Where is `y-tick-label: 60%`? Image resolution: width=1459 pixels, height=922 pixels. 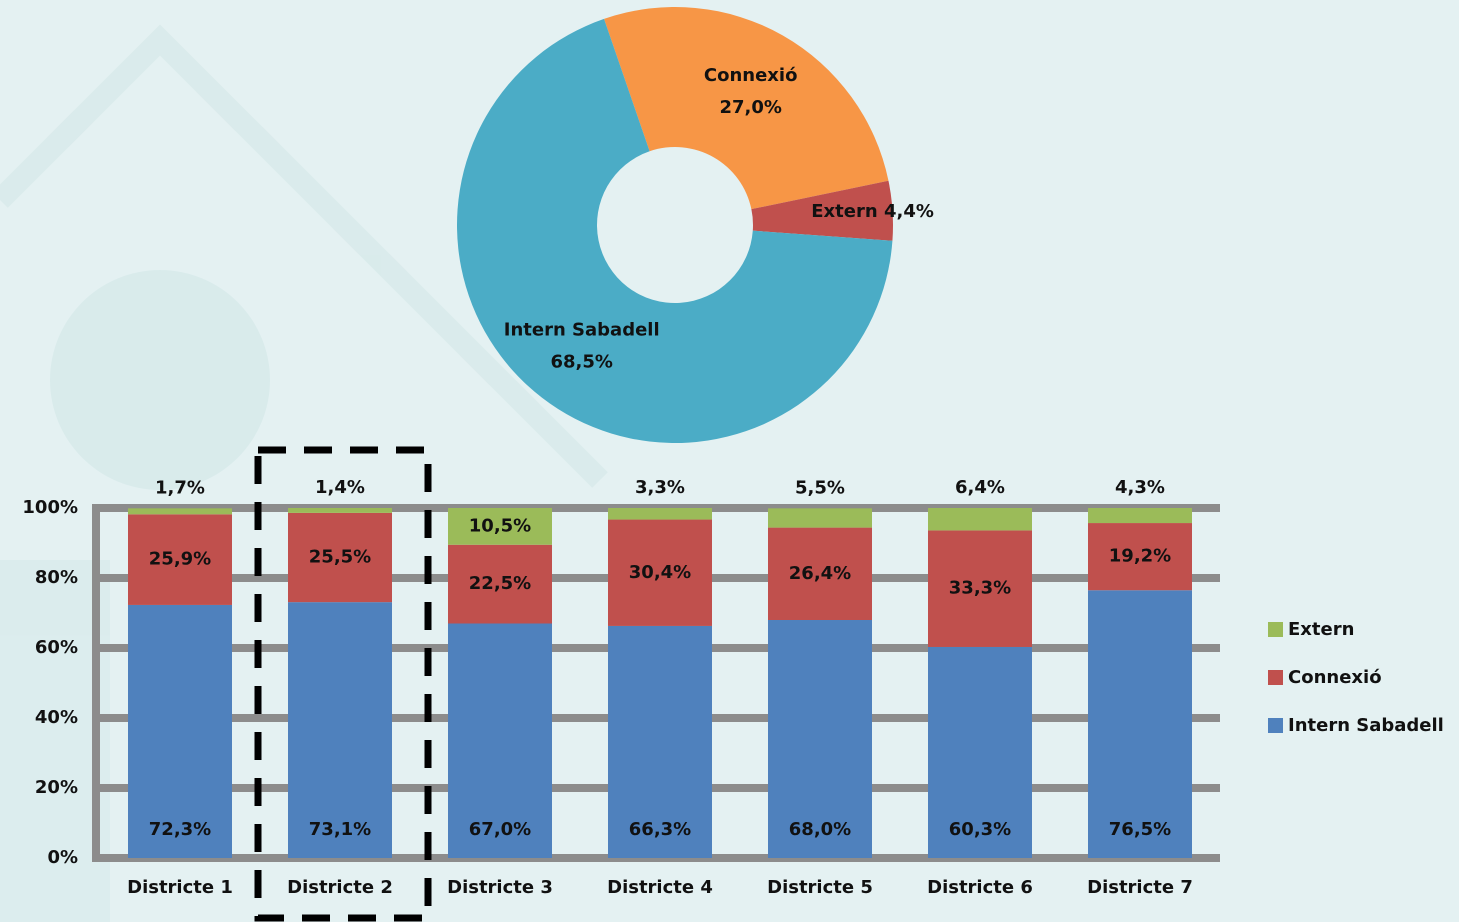 y-tick-label: 60% is located at coordinates (56, 647).